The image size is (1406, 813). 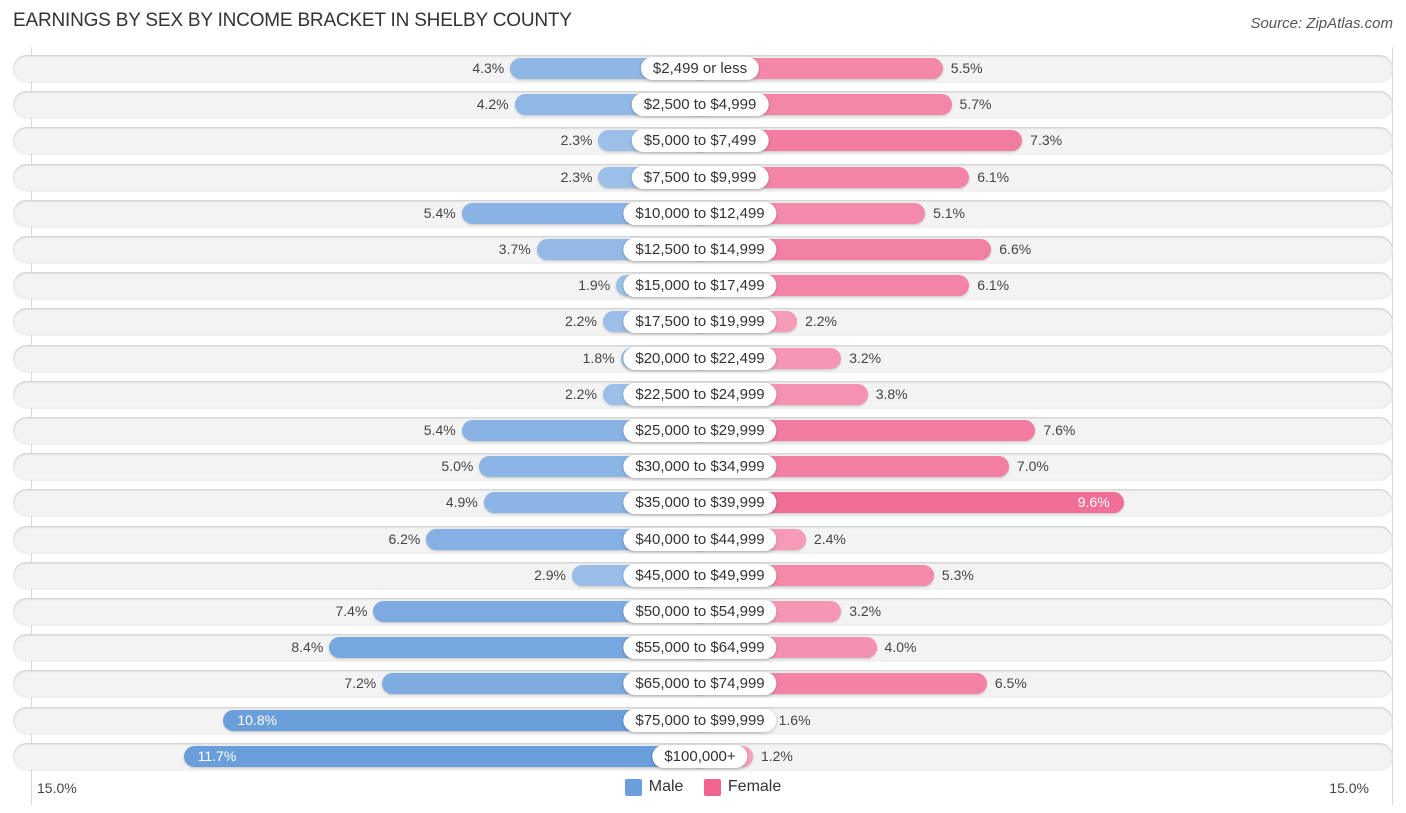 I want to click on legend-swatch-female, so click(x=712, y=787).